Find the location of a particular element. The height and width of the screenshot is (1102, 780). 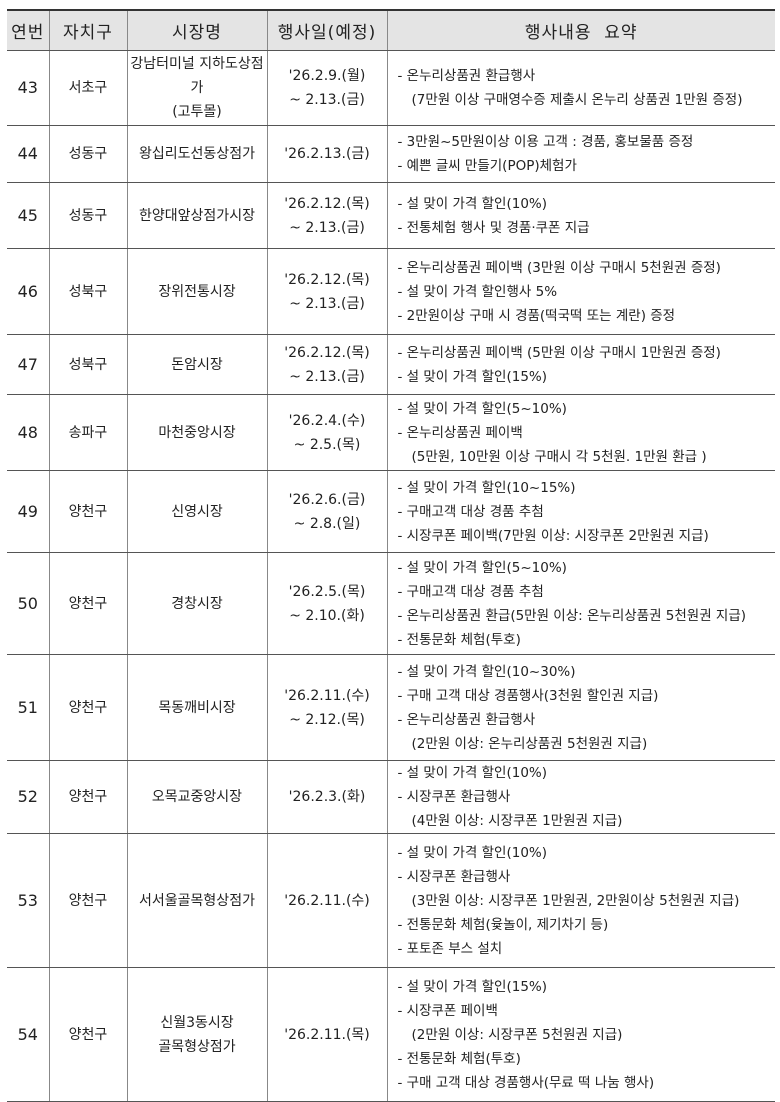

summary-line: - 3만원~5만원이상 이용 고객 : 경품, 홍보물품 증정 is located at coordinates (545, 142).